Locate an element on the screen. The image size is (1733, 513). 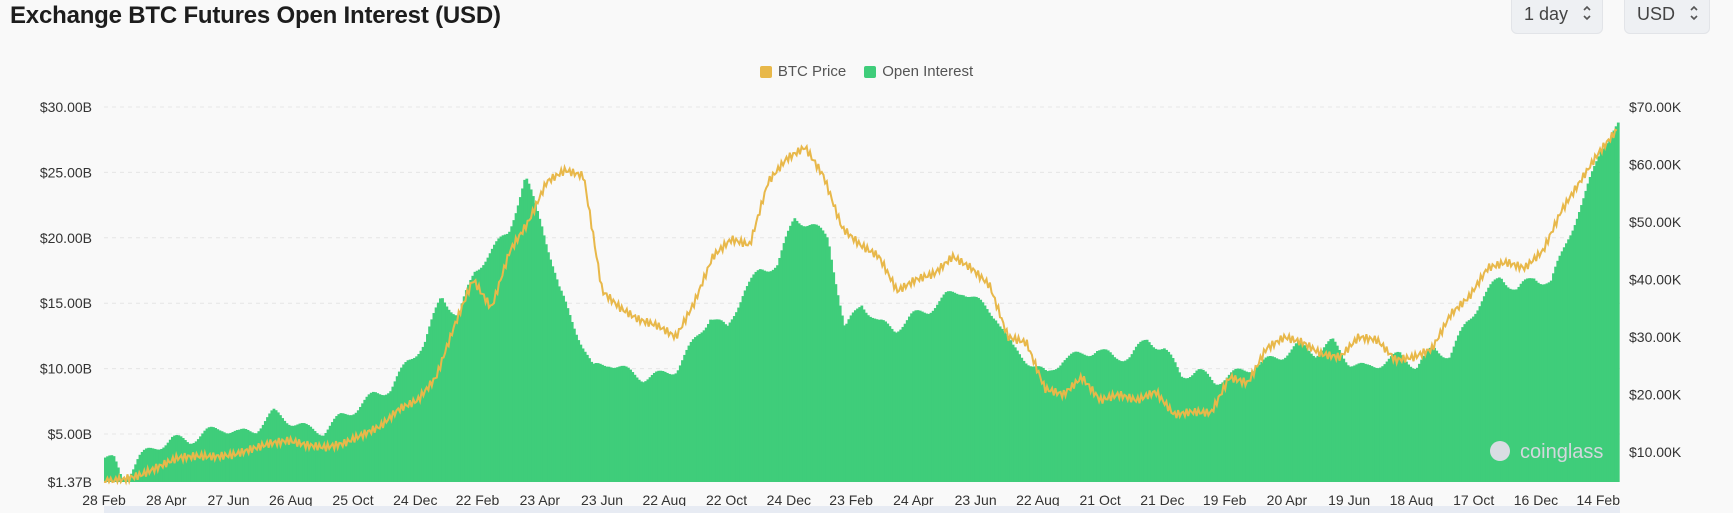
legend-label-open-interest: Open Interest is located at coordinates (928, 71).